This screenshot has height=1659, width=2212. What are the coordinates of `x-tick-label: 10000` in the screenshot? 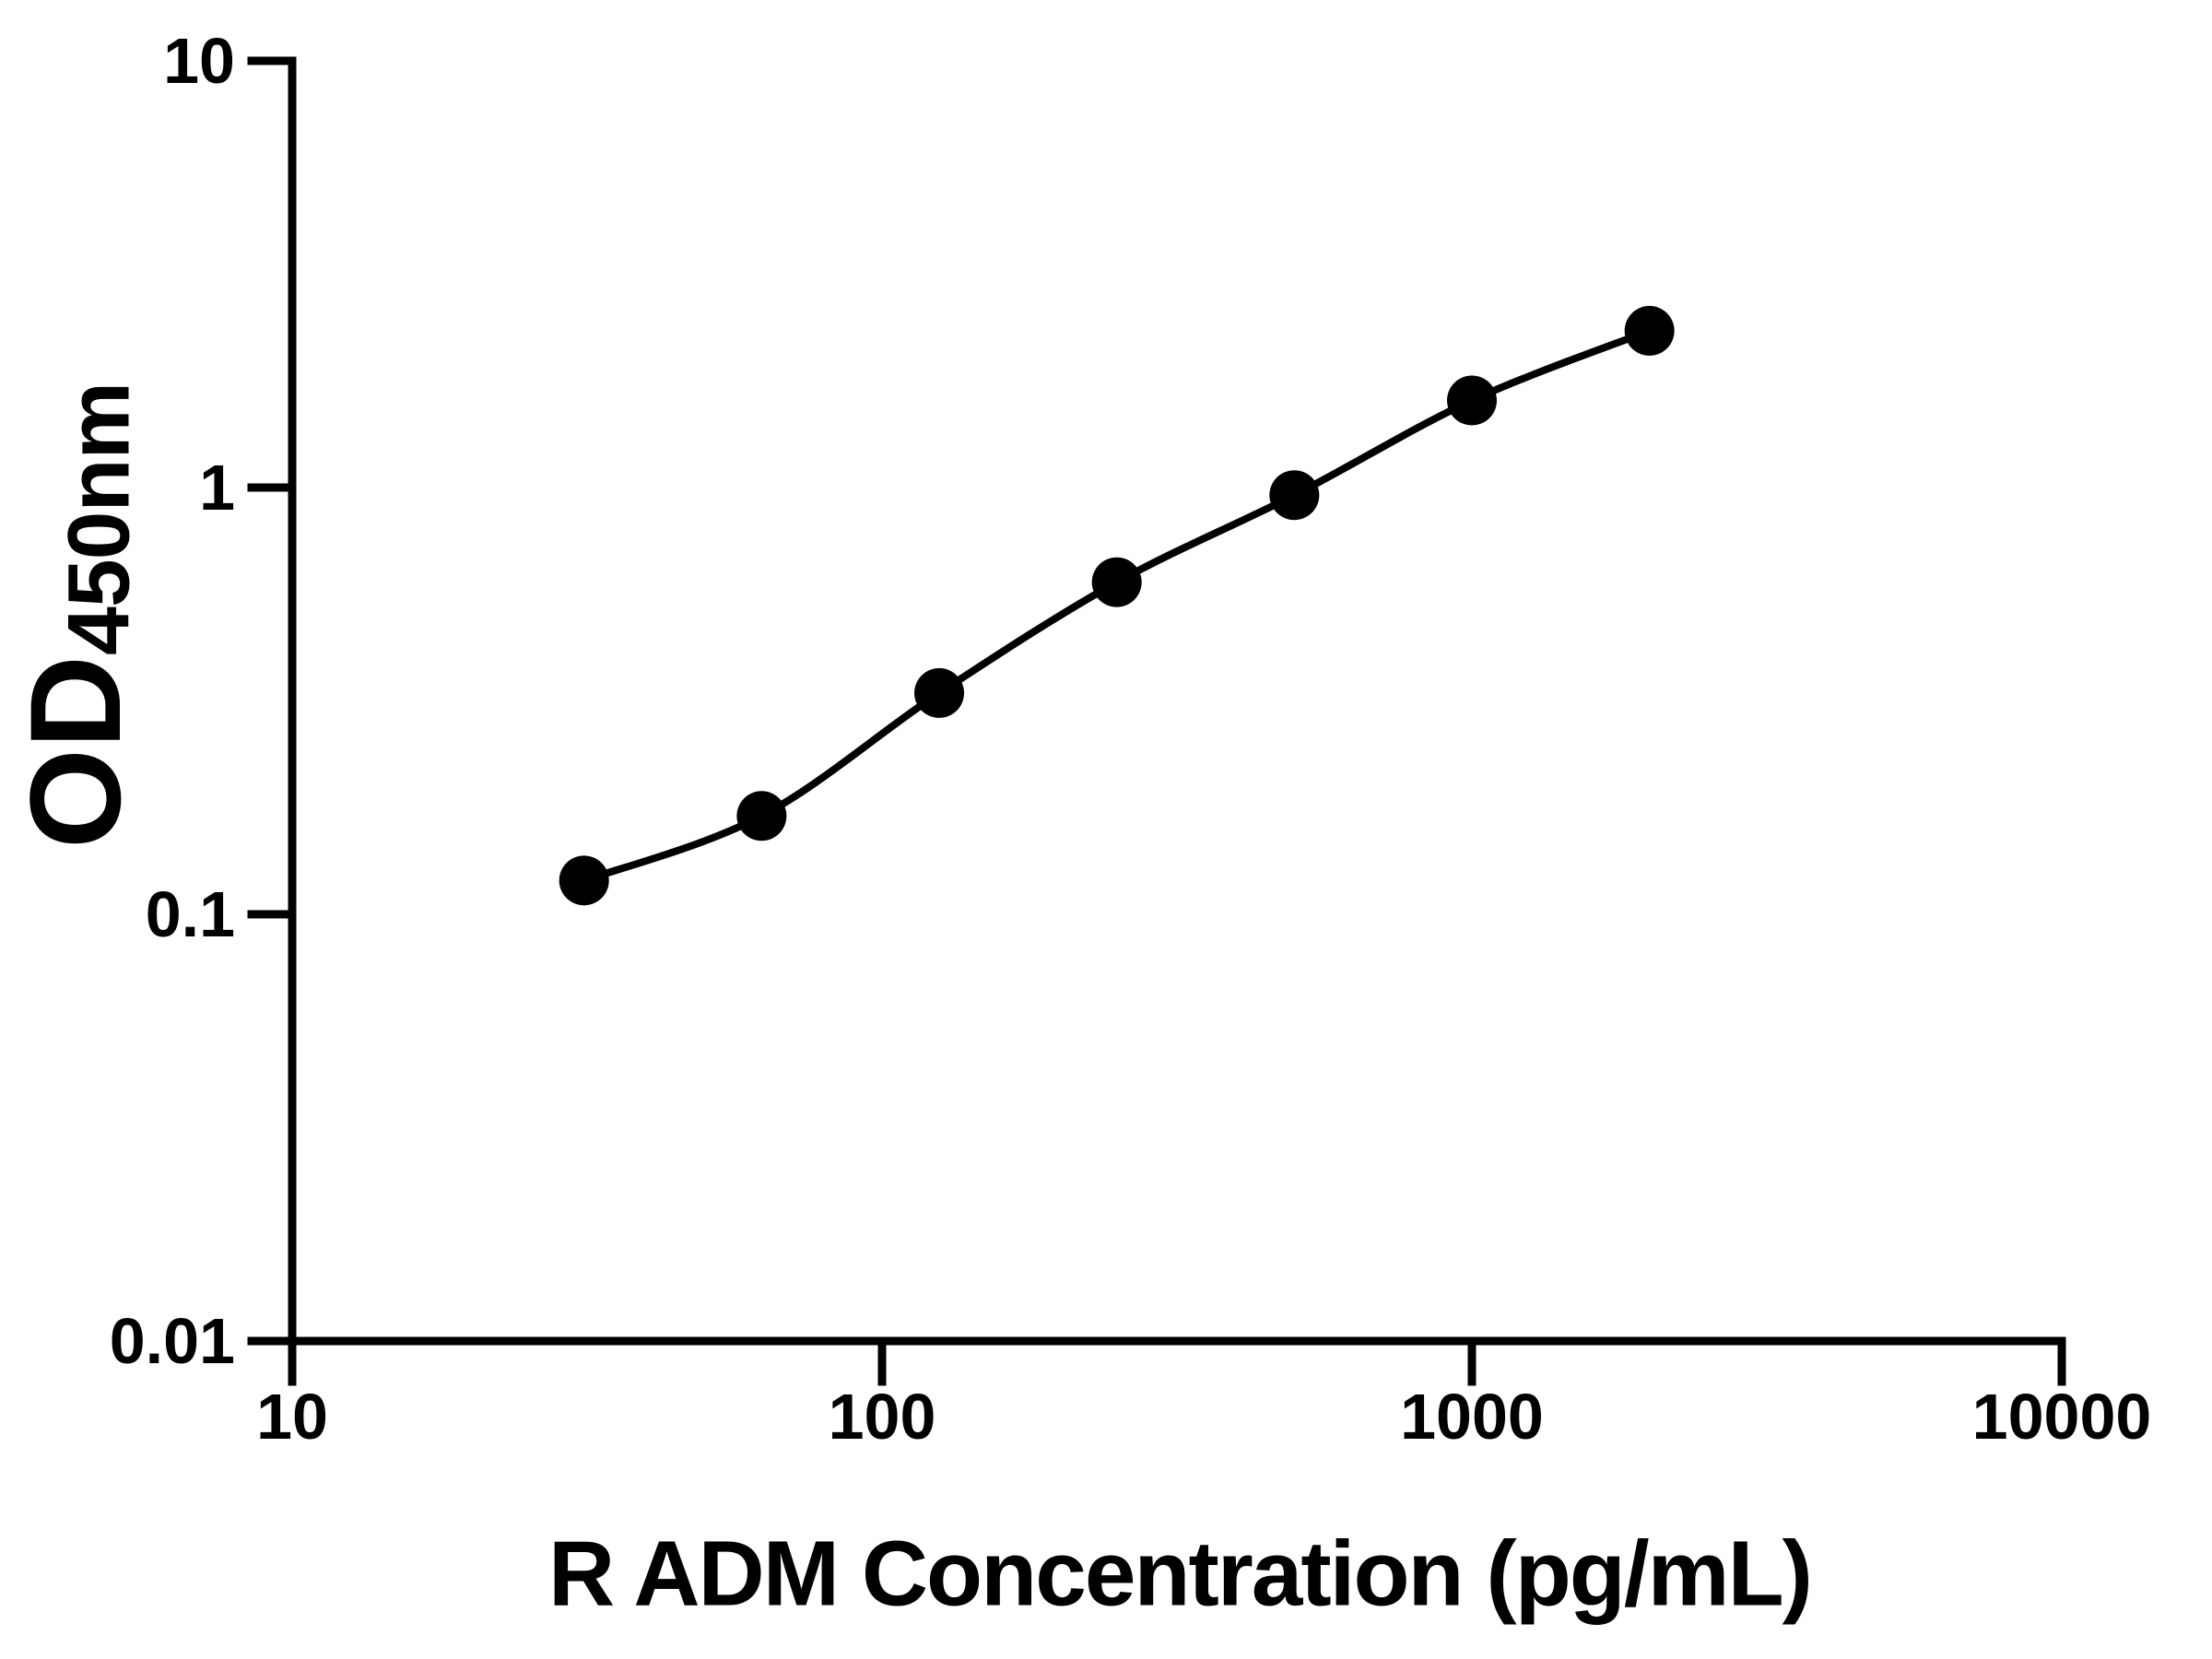 It's located at (2062, 1417).